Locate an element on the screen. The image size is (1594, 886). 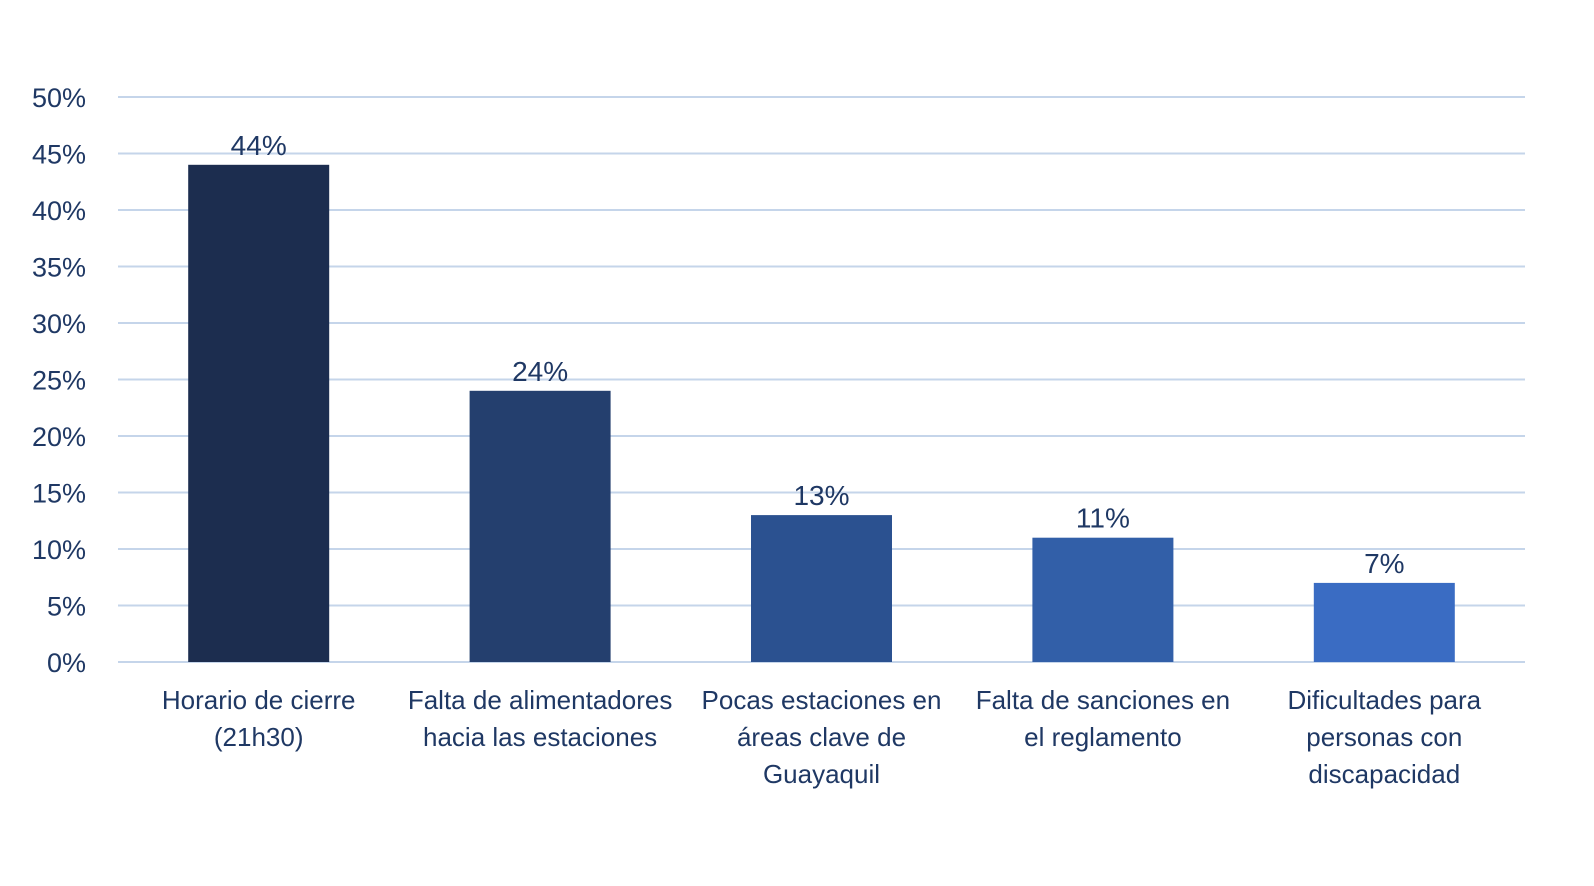
y-tick-label: 5% is located at coordinates (66, 607).